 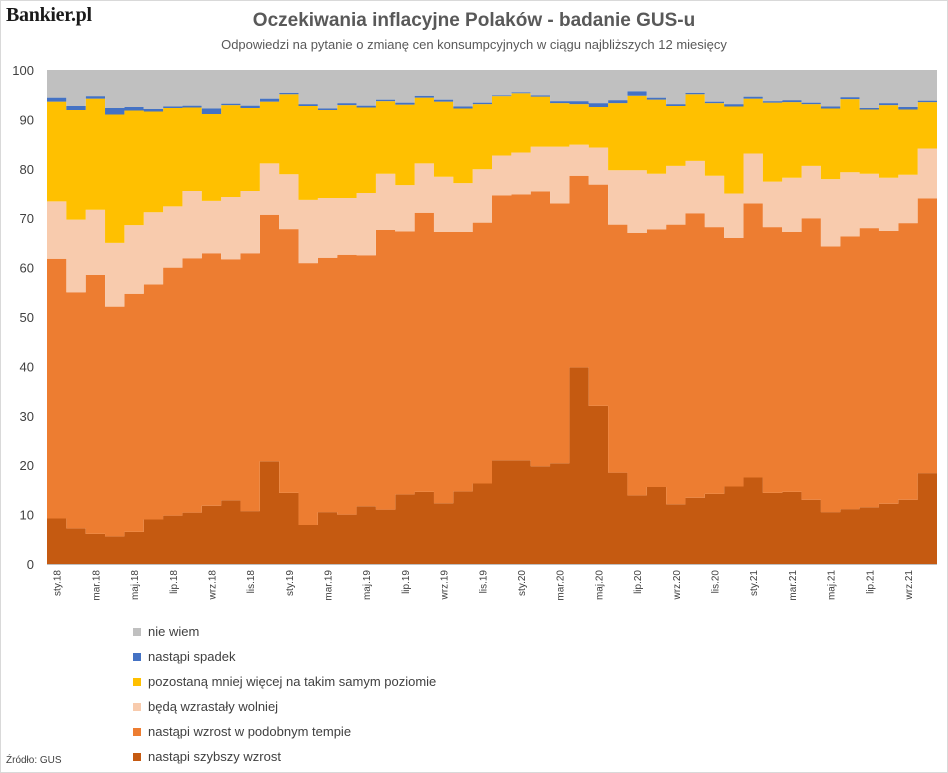 I want to click on legend-label: będą wzrastały wolniej, so click(x=213, y=706).